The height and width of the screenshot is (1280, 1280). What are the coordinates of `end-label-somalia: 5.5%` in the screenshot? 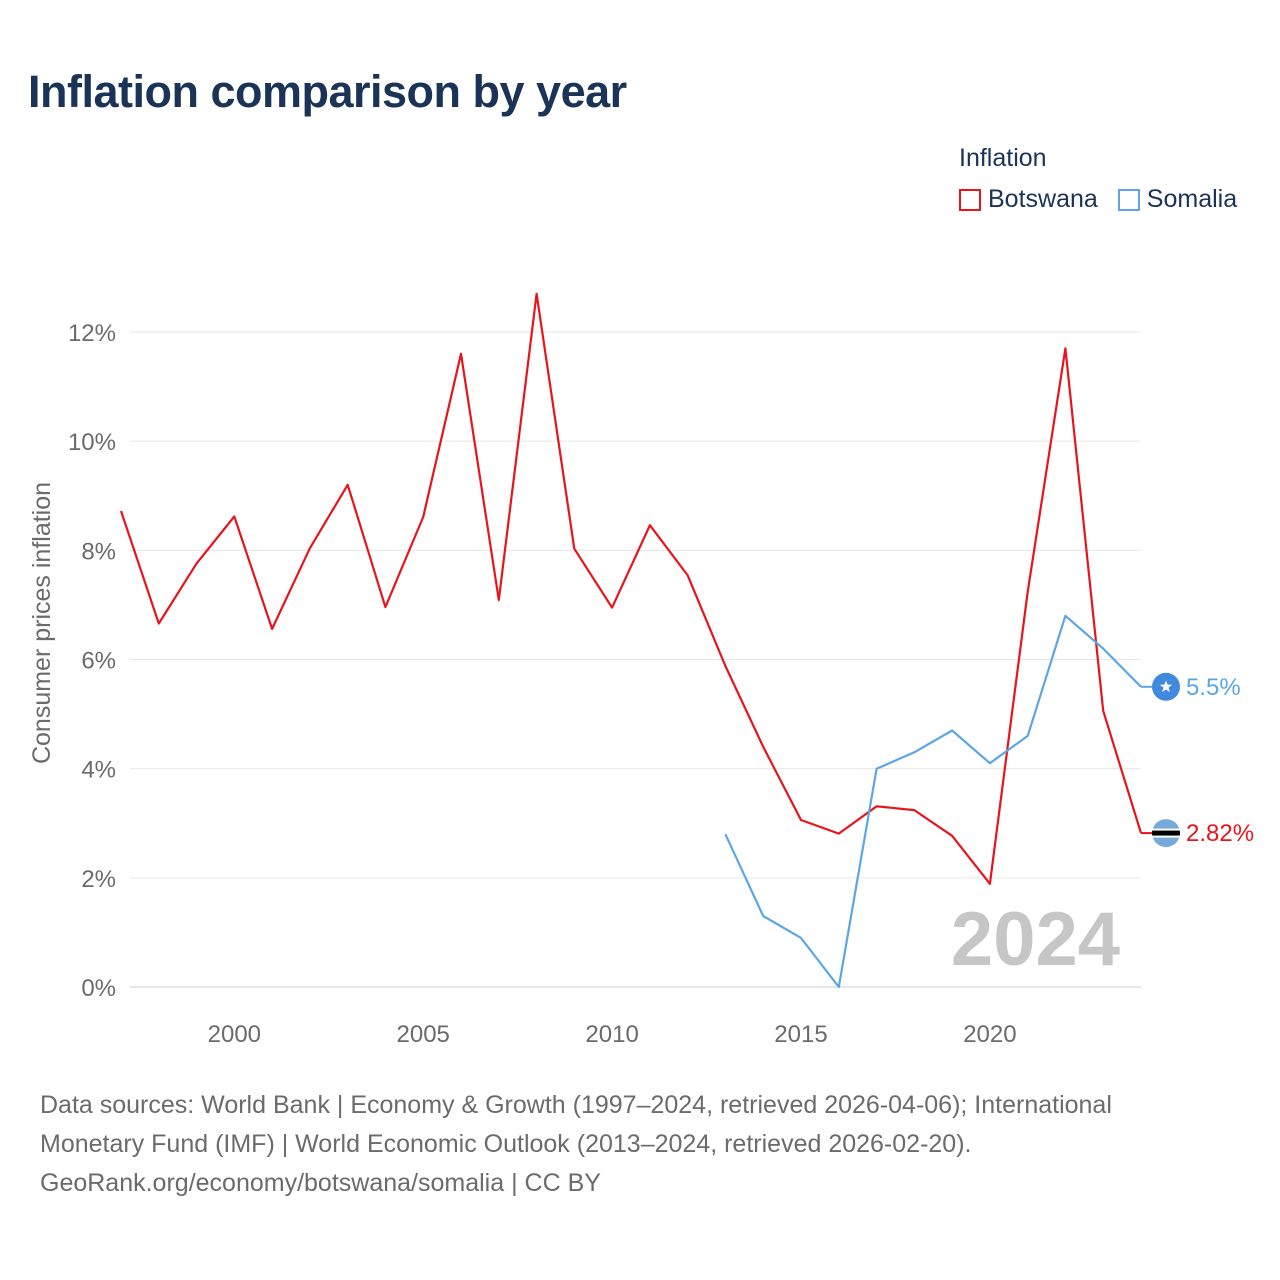 It's located at (1213, 687).